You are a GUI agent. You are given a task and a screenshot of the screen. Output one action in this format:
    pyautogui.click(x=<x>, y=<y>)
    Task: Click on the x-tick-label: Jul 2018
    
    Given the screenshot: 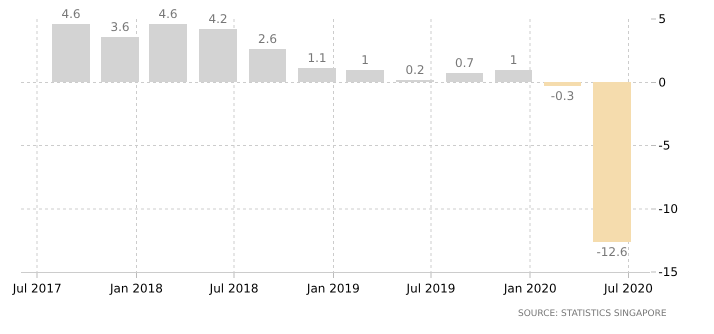 What is the action you would take?
    pyautogui.click(x=233, y=288)
    